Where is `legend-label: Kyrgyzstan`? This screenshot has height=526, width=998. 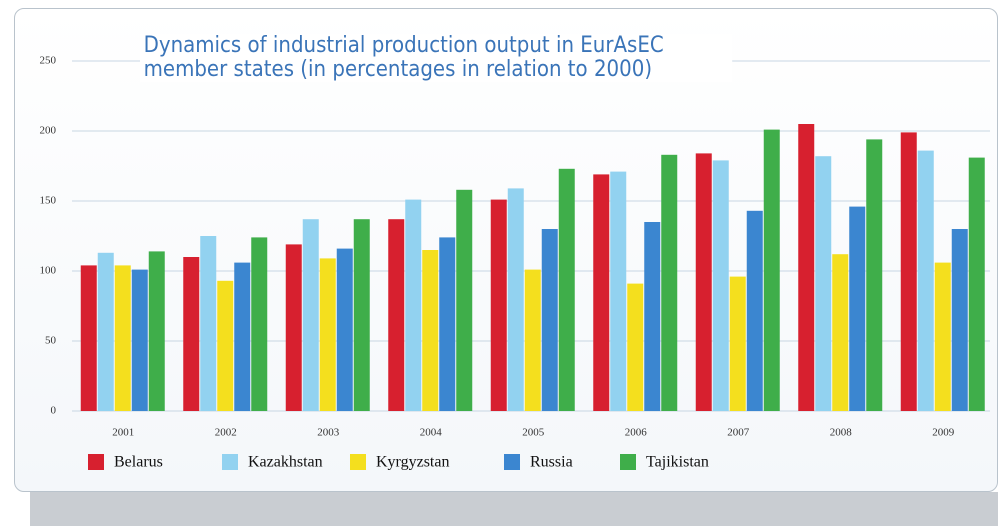
legend-label: Kyrgyzstan is located at coordinates (412, 462).